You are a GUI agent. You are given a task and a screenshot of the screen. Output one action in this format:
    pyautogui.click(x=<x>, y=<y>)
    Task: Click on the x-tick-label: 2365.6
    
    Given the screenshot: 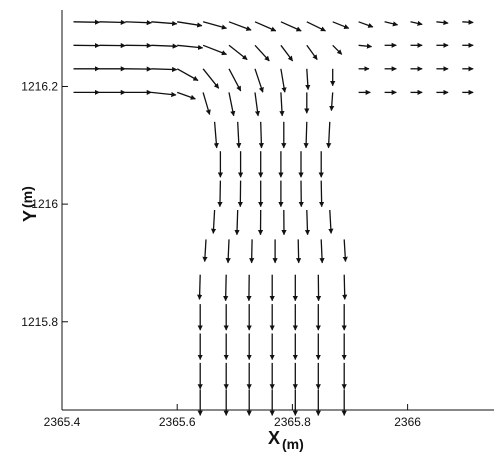 What is the action you would take?
    pyautogui.click(x=177, y=422)
    